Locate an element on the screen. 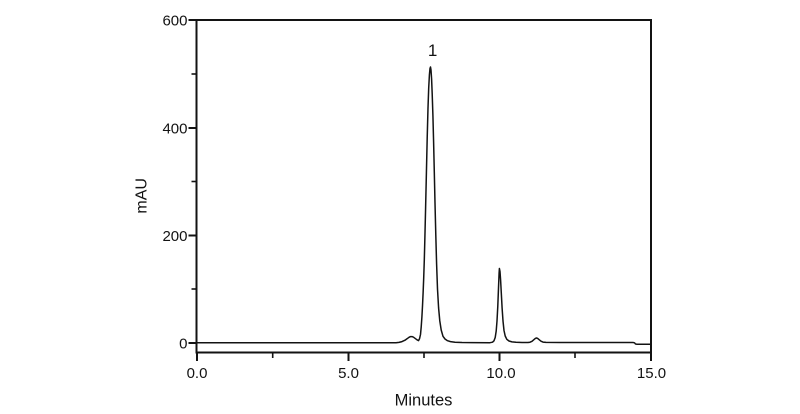 This screenshot has height=414, width=800. svg-text: 10.0 is located at coordinates (500, 373).